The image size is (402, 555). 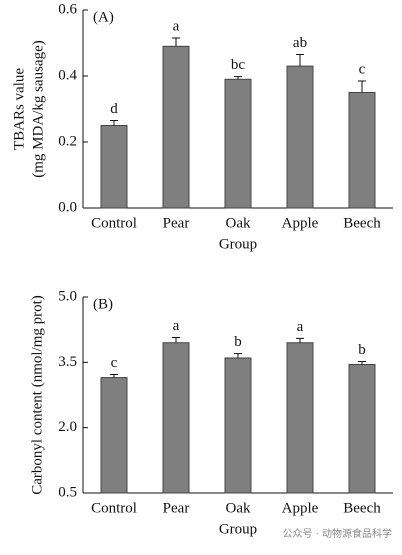 What do you see at coordinates (103, 304) in the screenshot?
I see `panel-label: (B)` at bounding box center [103, 304].